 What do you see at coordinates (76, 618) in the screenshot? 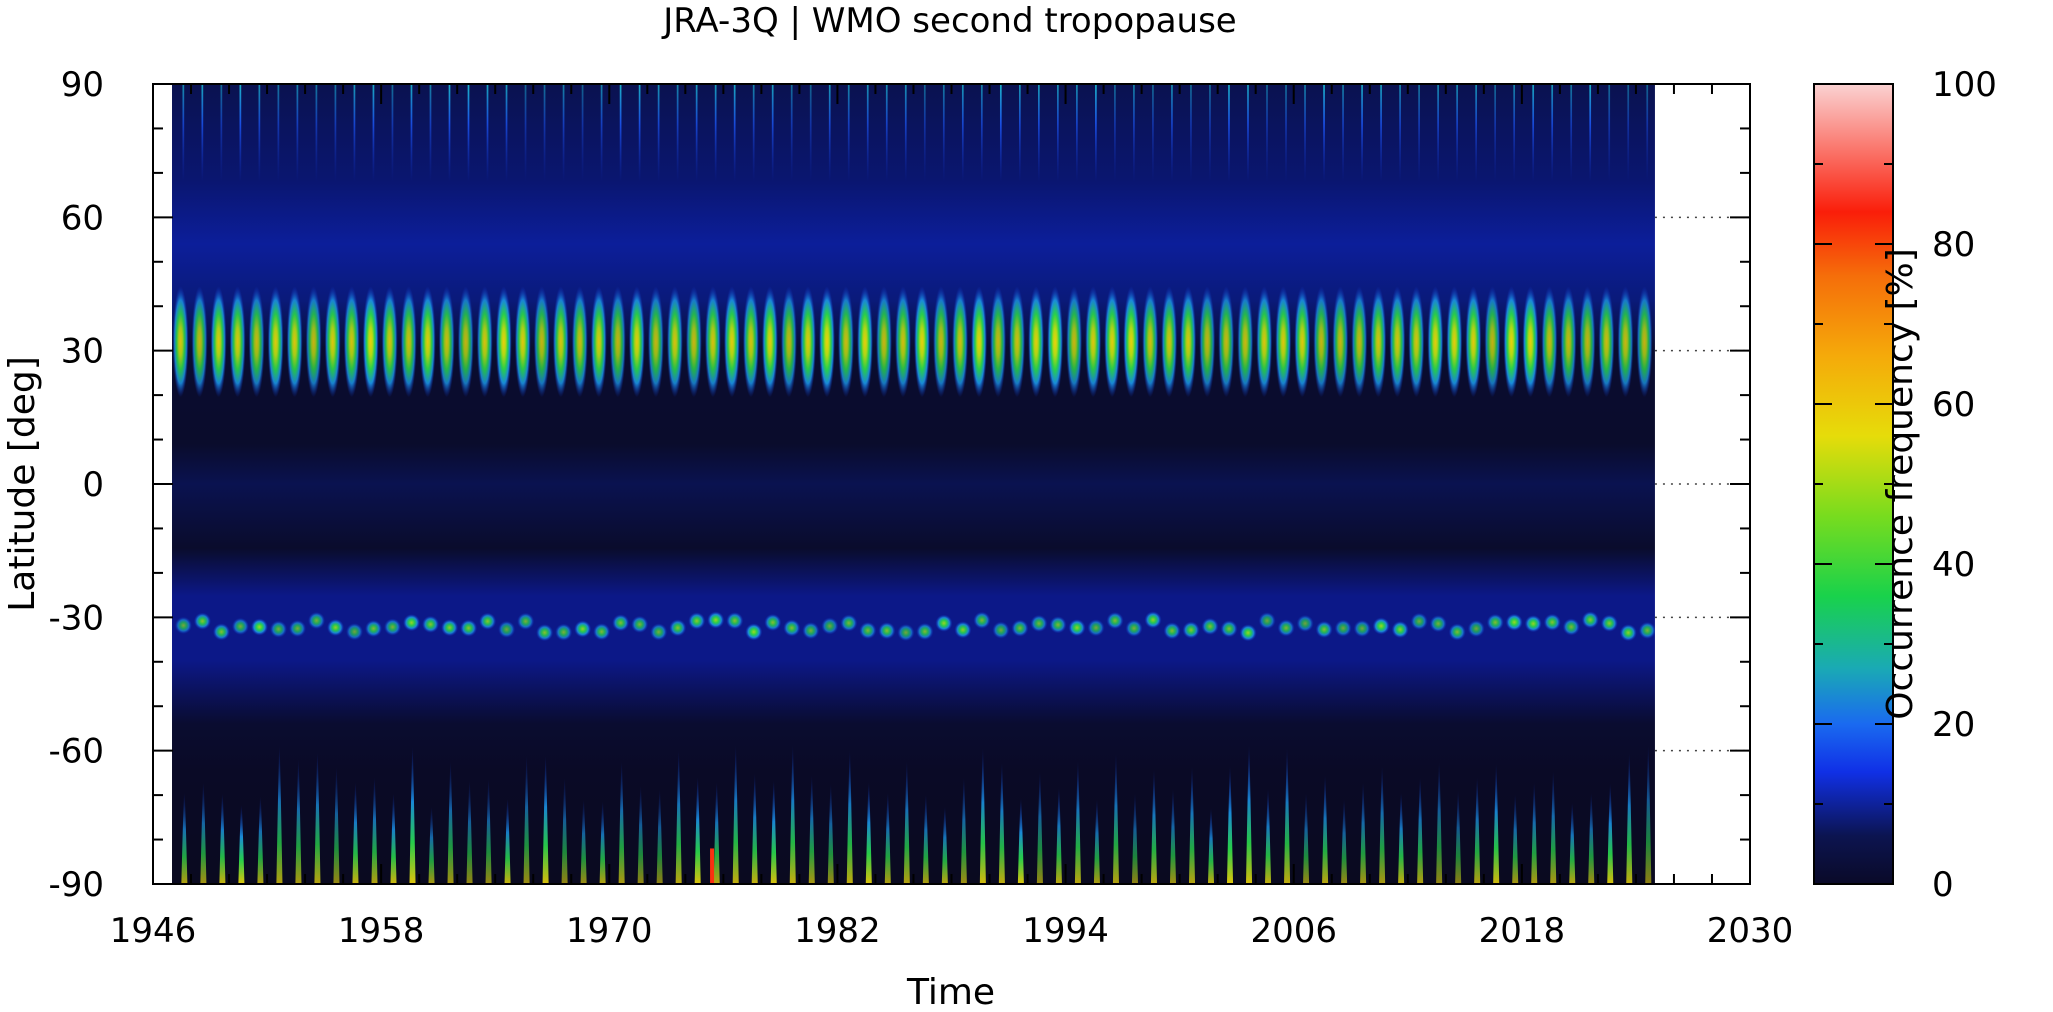
I see `y-tick-label: -30` at bounding box center [76, 618].